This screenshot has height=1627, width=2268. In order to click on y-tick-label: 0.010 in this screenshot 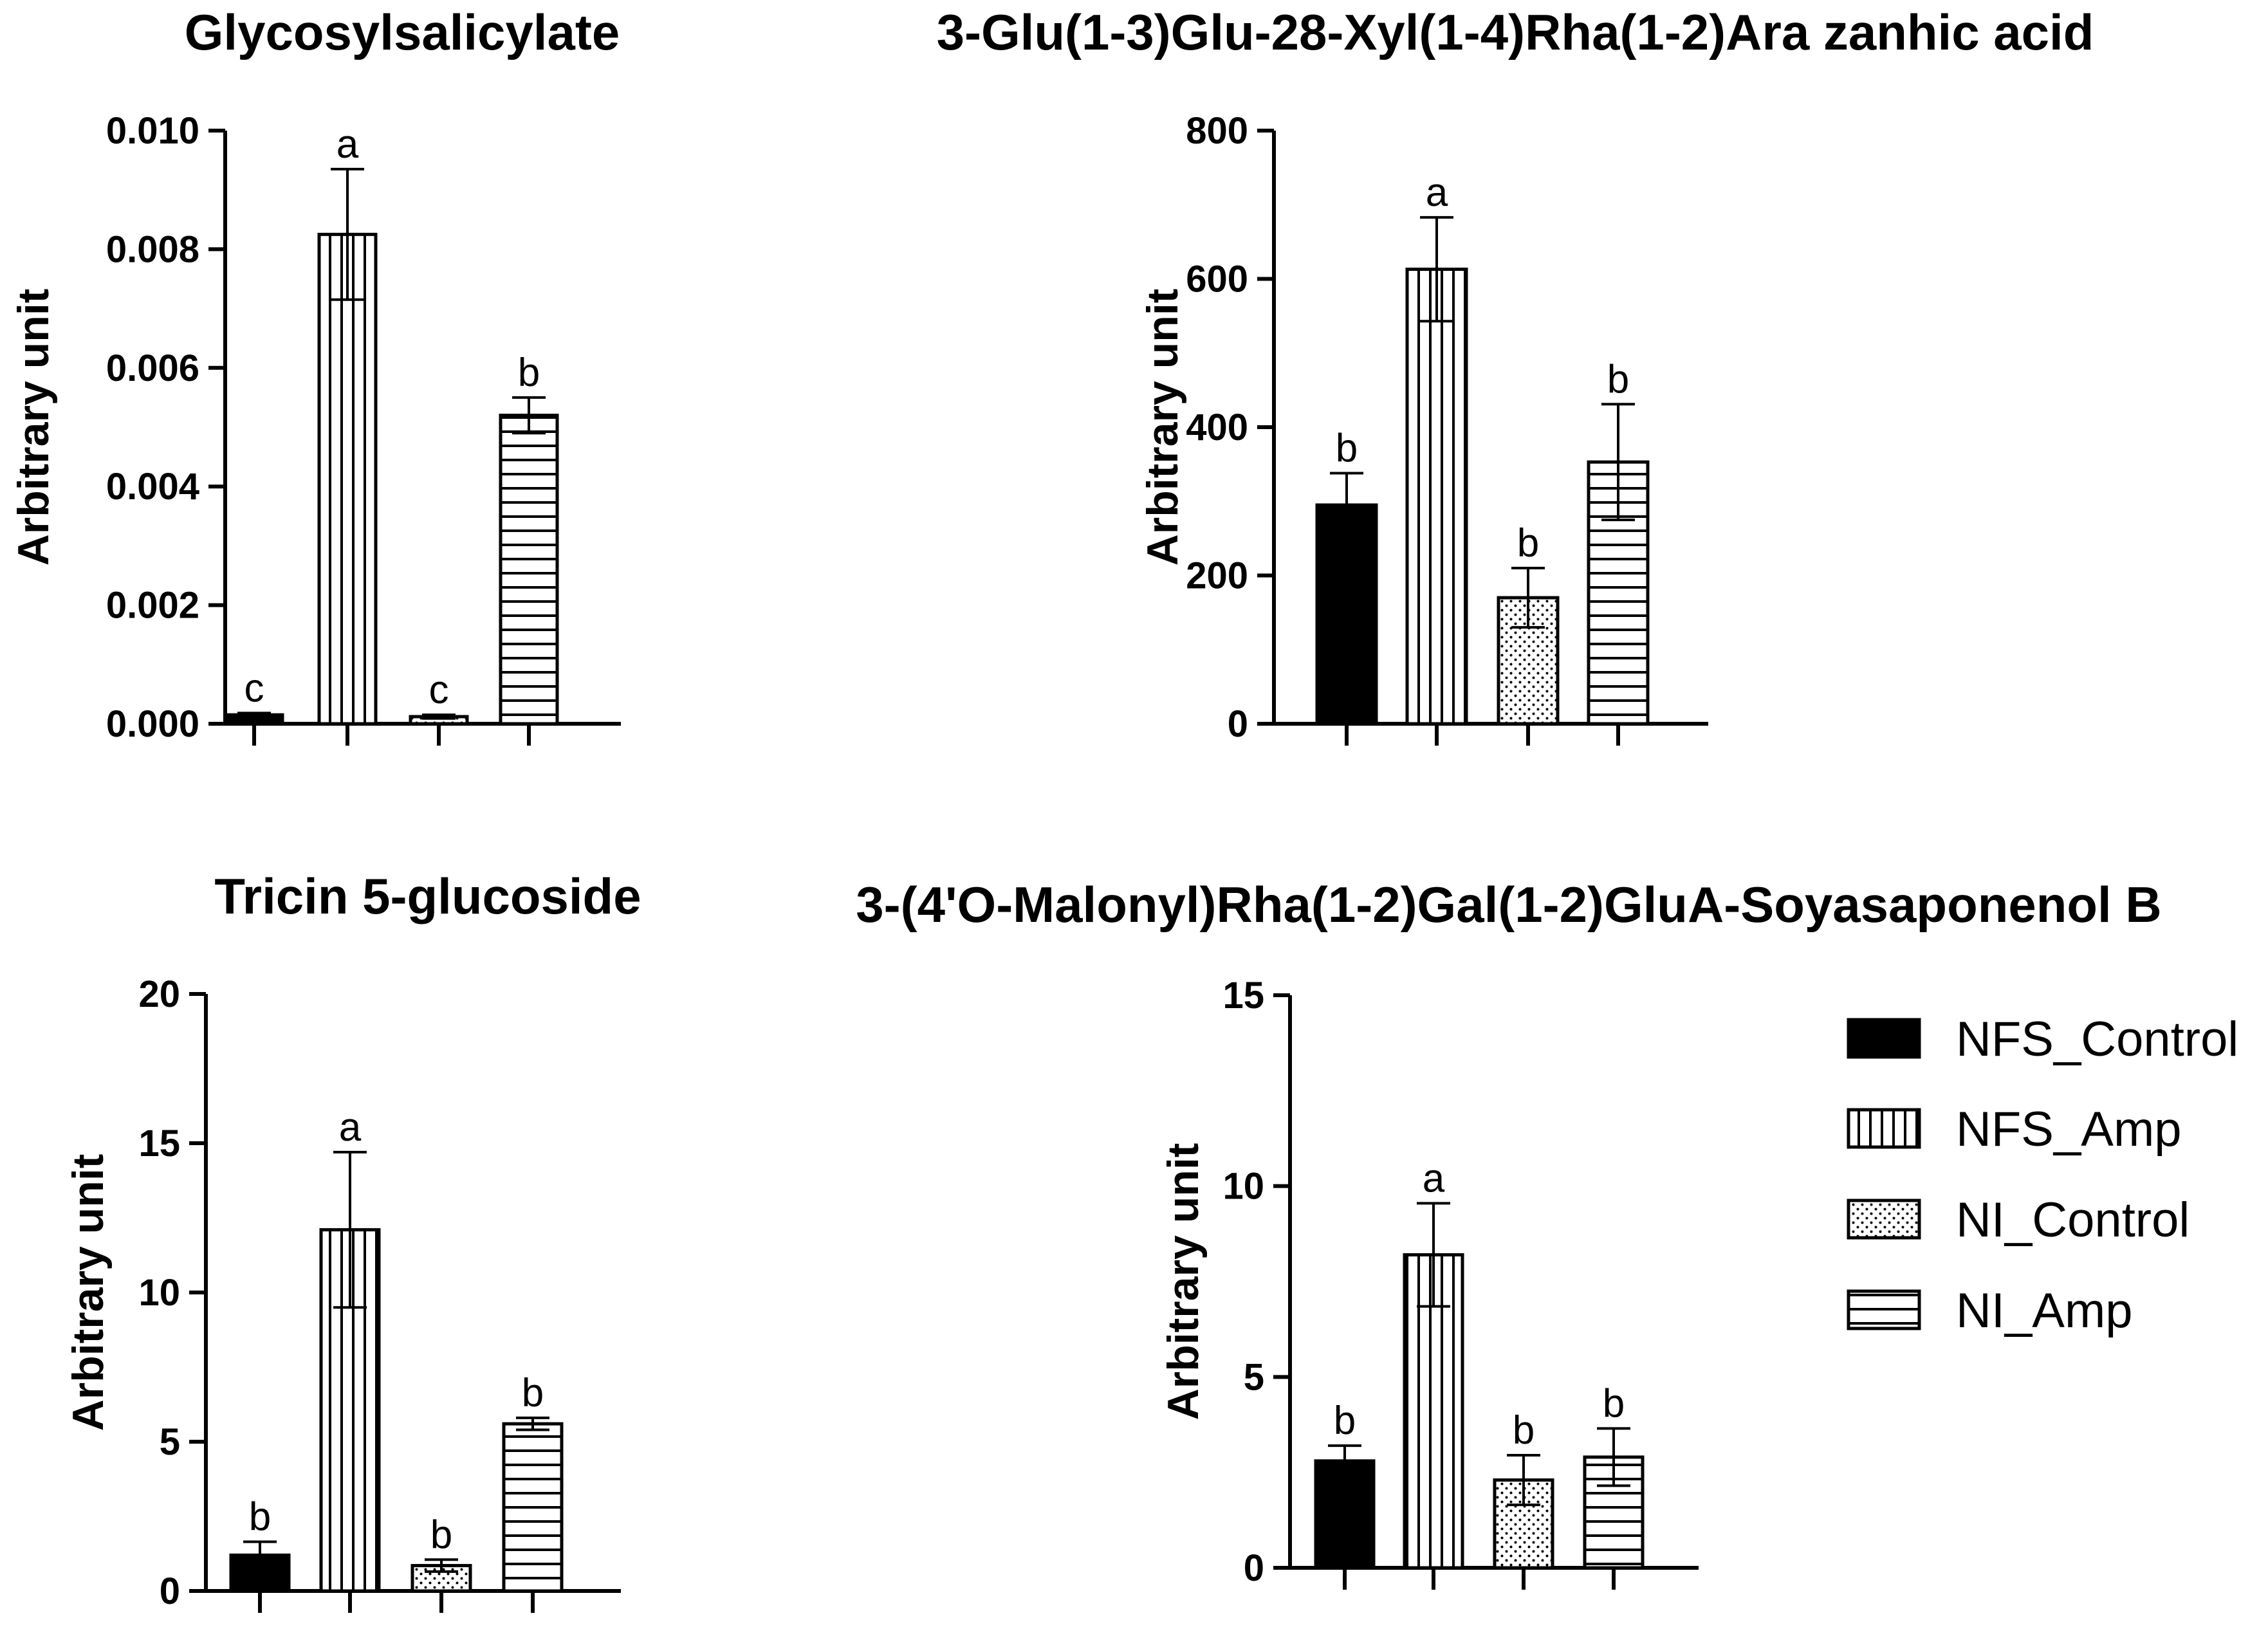, I will do `click(152, 131)`.